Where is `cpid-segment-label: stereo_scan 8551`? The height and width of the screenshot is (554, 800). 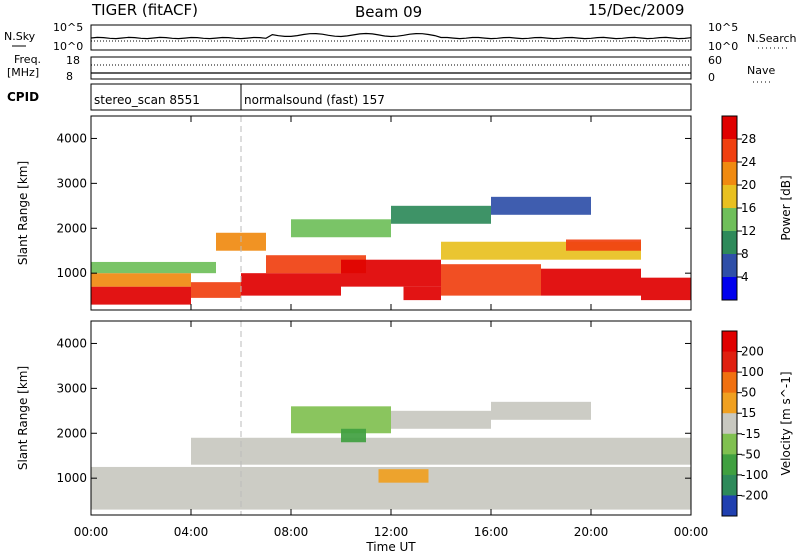 cpid-segment-label: stereo_scan 8551 is located at coordinates (147, 100).